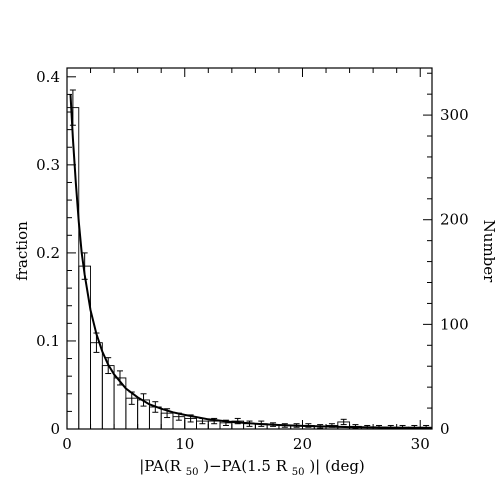 This screenshot has width=498, height=498. I want to click on y2-tick-label: 100, so click(454, 324).